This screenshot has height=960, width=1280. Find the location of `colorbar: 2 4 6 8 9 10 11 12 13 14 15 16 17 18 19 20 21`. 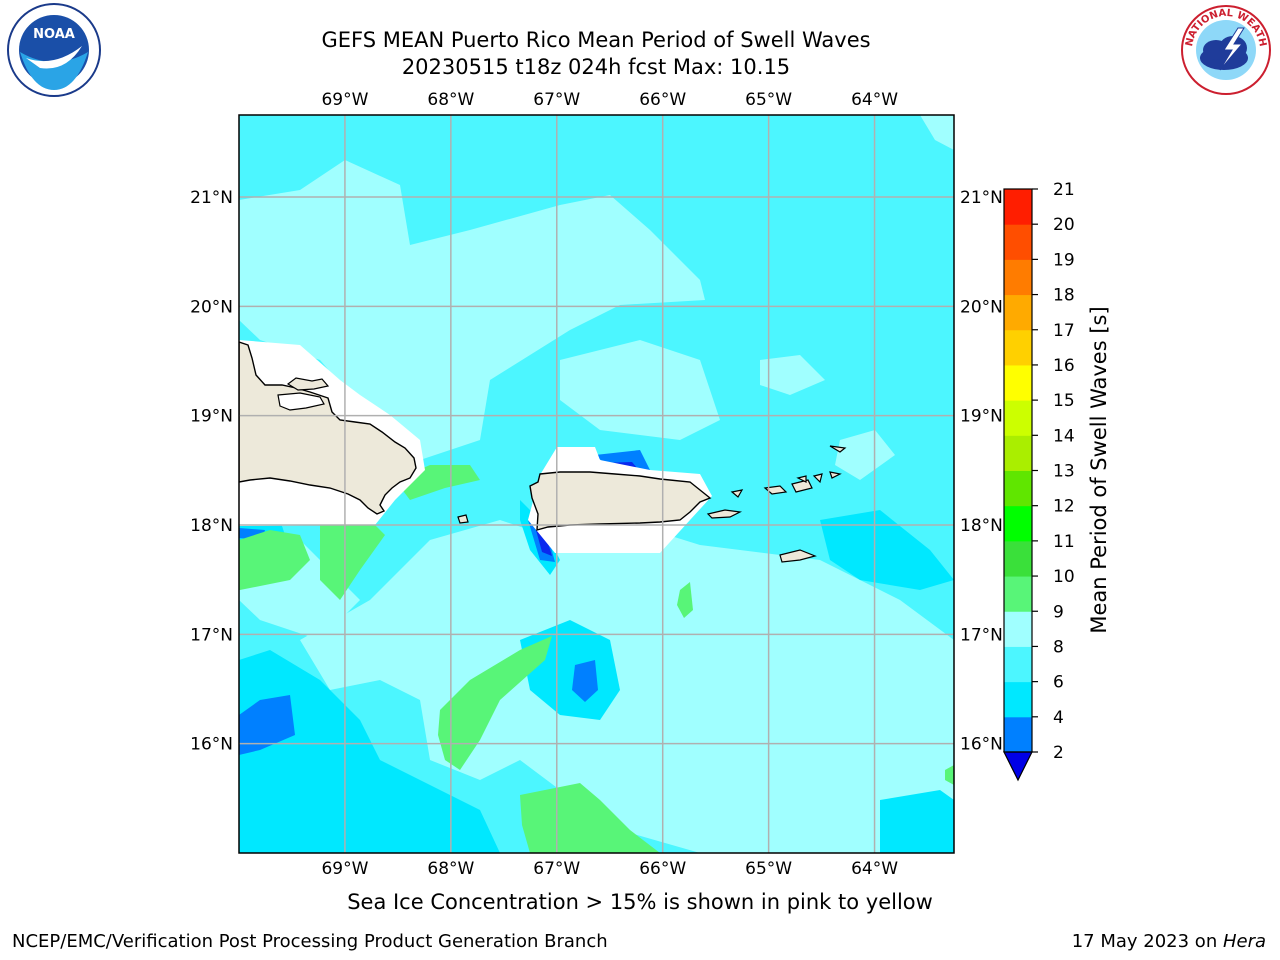

colorbar: 2 4 6 8 9 10 11 12 13 14 15 16 17 18 19 20 21 is located at coordinates (1039, 481).